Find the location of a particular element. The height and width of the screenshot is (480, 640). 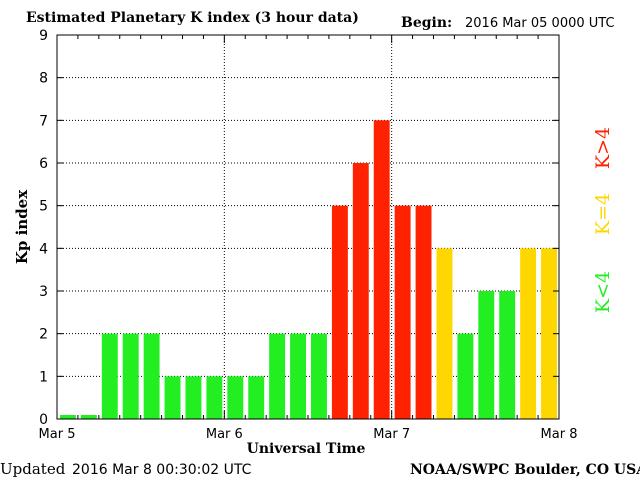

y-tick-label: 4 is located at coordinates (43, 249).